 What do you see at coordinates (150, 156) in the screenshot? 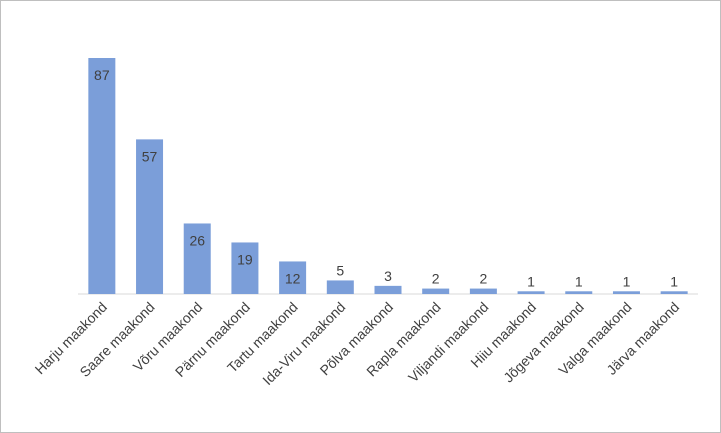
I see `data-label: 57` at bounding box center [150, 156].